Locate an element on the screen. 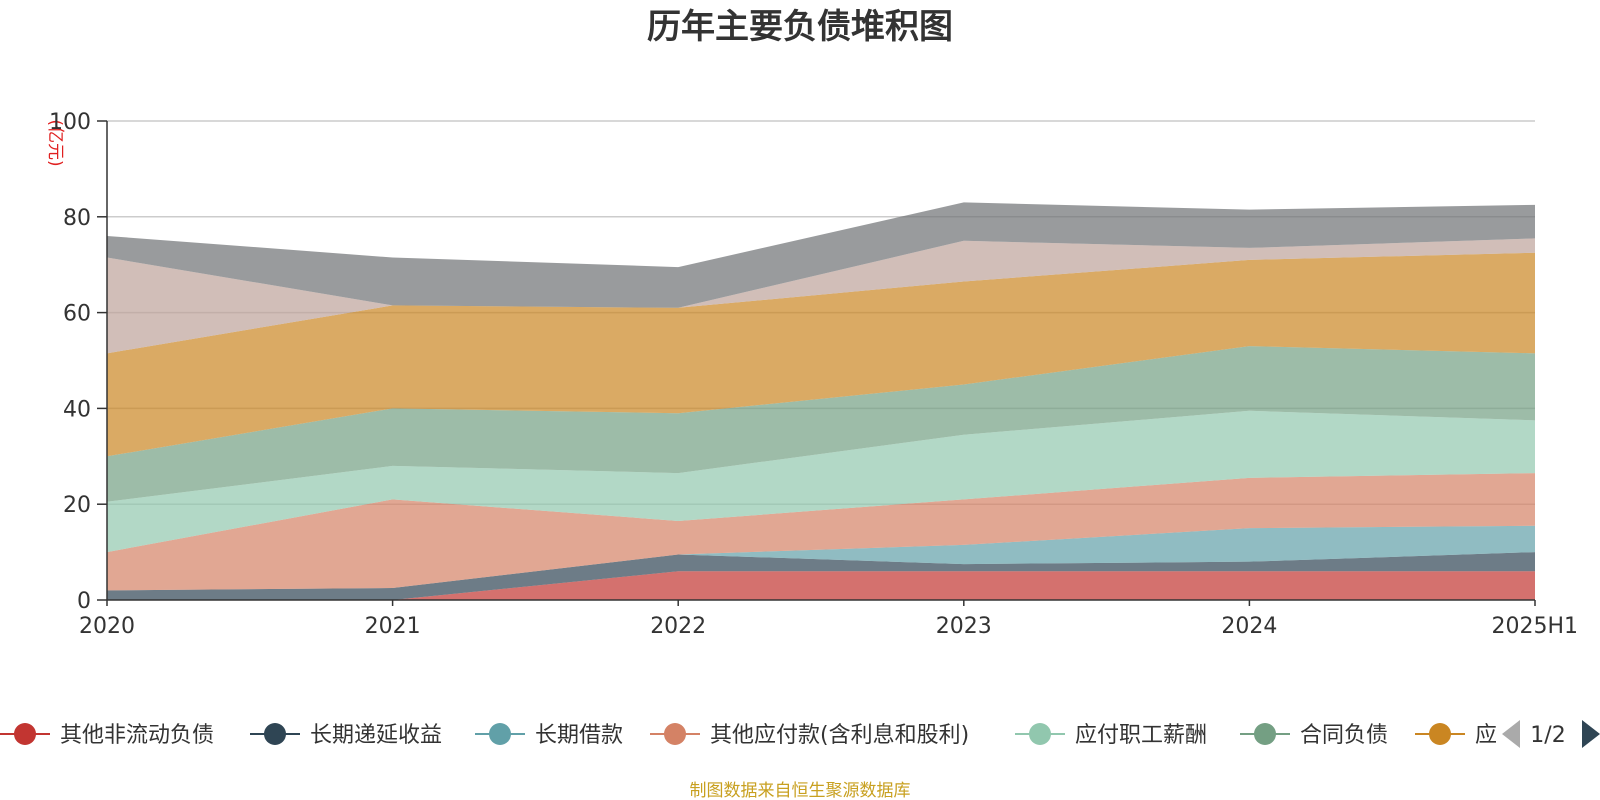 The height and width of the screenshot is (800, 1600). y-tick-label: 100 is located at coordinates (70, 122).